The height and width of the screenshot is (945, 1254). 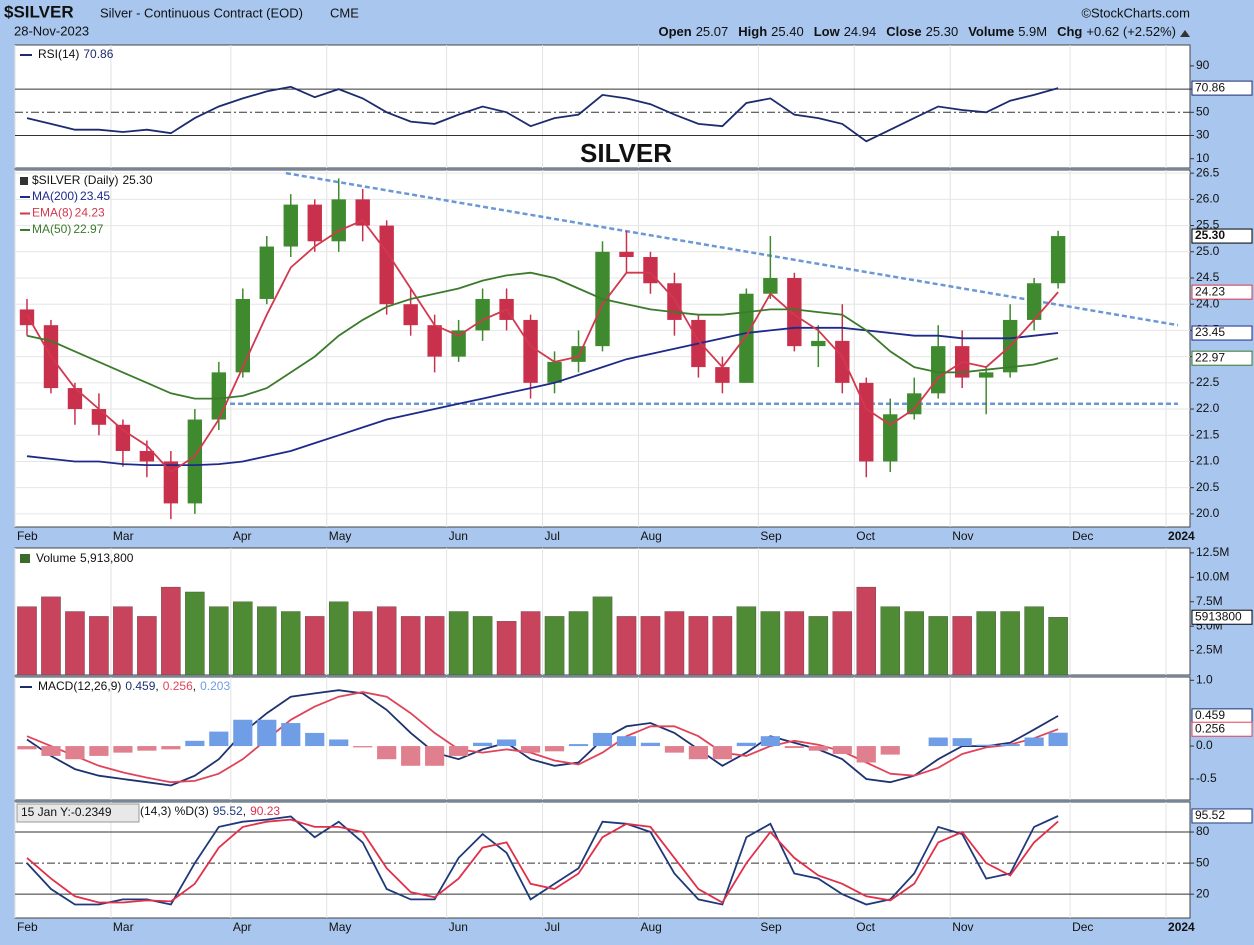 I want to click on value-flag-label: 95.52, so click(x=1210, y=815).